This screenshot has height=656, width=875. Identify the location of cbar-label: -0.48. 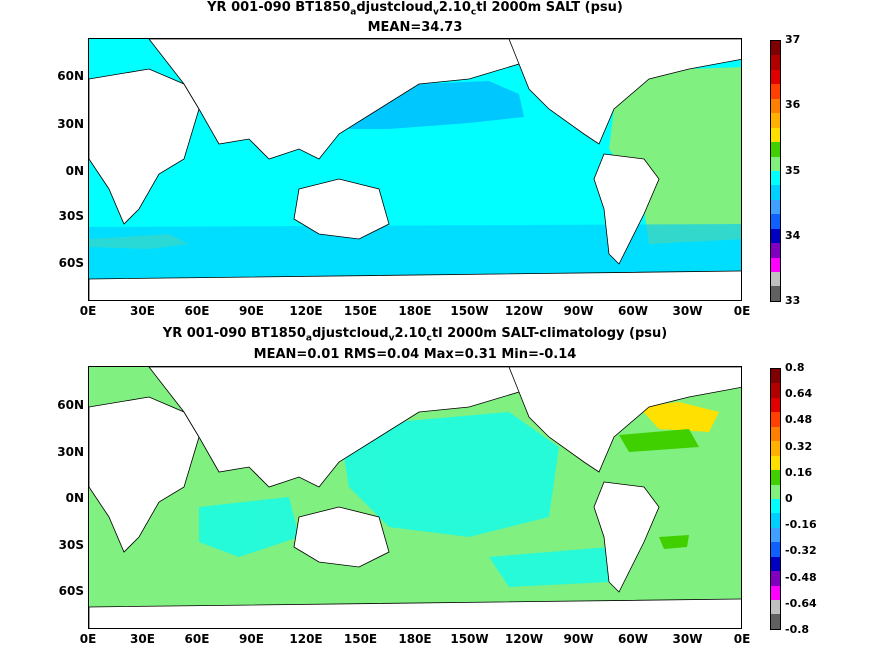
(801, 577).